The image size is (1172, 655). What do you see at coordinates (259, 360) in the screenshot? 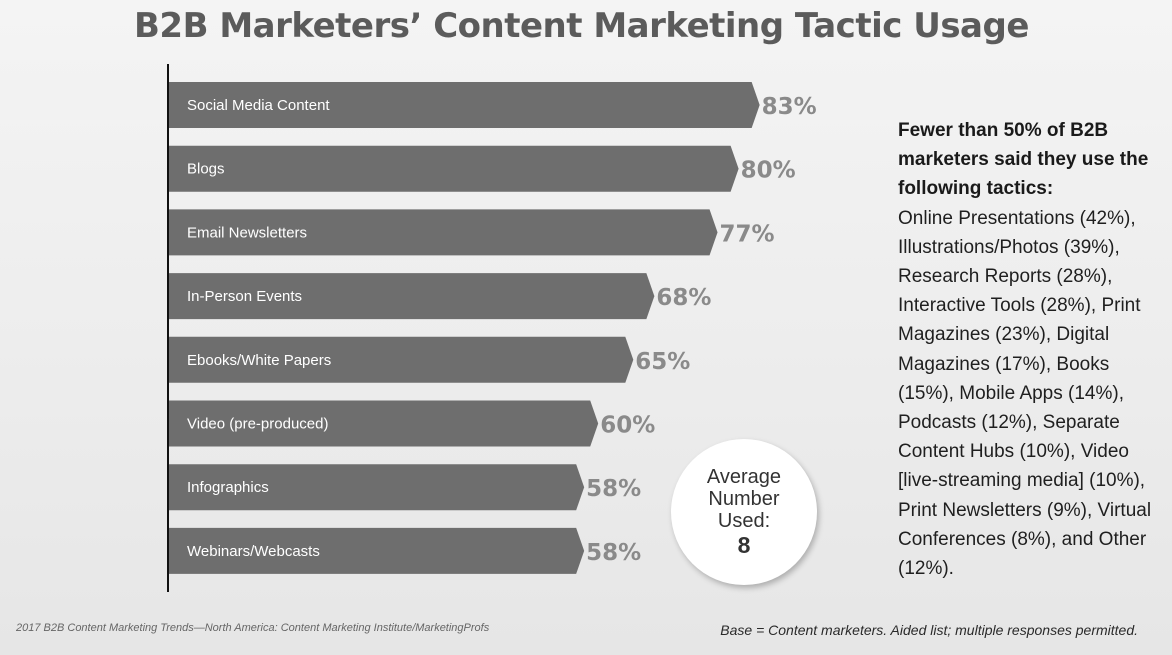
I see `bar-category-label: Ebooks/White Papers` at bounding box center [259, 360].